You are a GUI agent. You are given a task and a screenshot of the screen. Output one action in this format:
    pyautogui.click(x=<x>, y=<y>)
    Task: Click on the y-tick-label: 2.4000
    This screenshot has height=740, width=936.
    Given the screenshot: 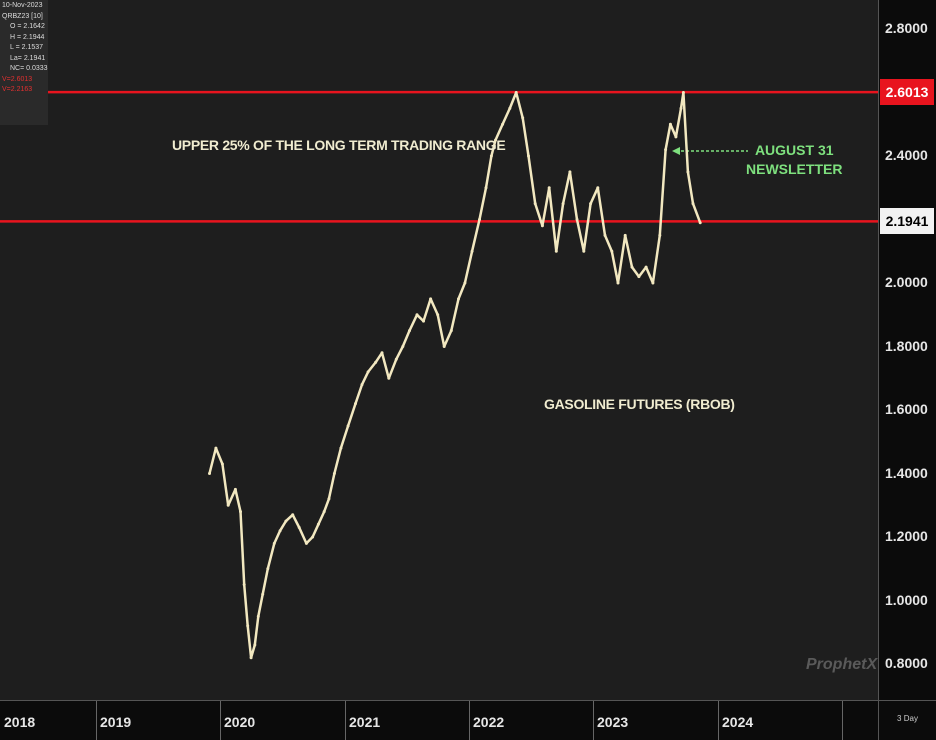 What is the action you would take?
    pyautogui.click(x=906, y=155)
    